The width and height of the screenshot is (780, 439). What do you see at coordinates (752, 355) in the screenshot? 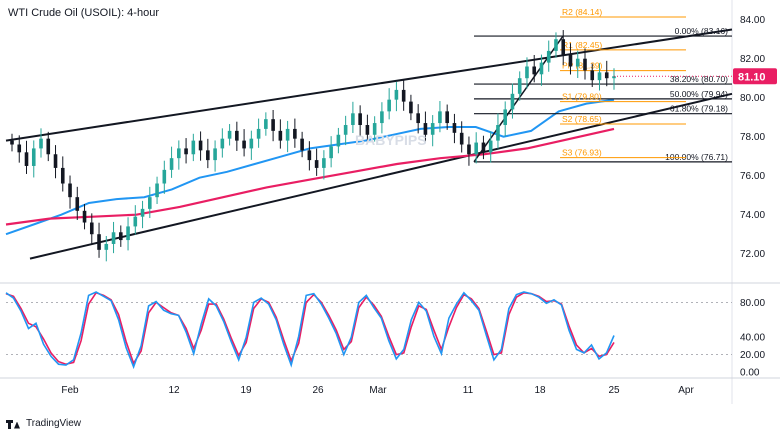
I see `stoch-tick-label: 20.00` at bounding box center [752, 355].